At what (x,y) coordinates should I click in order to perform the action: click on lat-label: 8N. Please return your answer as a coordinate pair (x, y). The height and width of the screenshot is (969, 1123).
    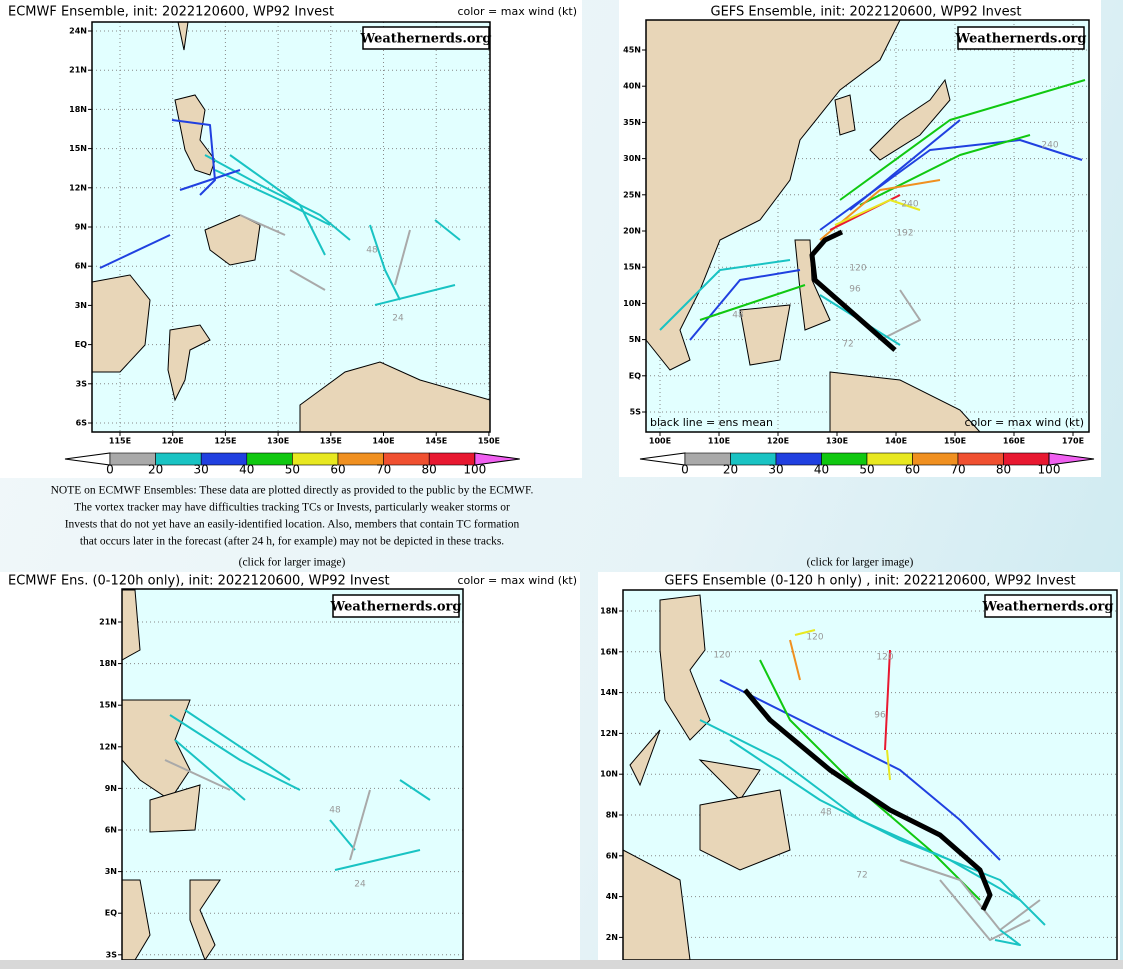
    Looking at the image, I should click on (612, 815).